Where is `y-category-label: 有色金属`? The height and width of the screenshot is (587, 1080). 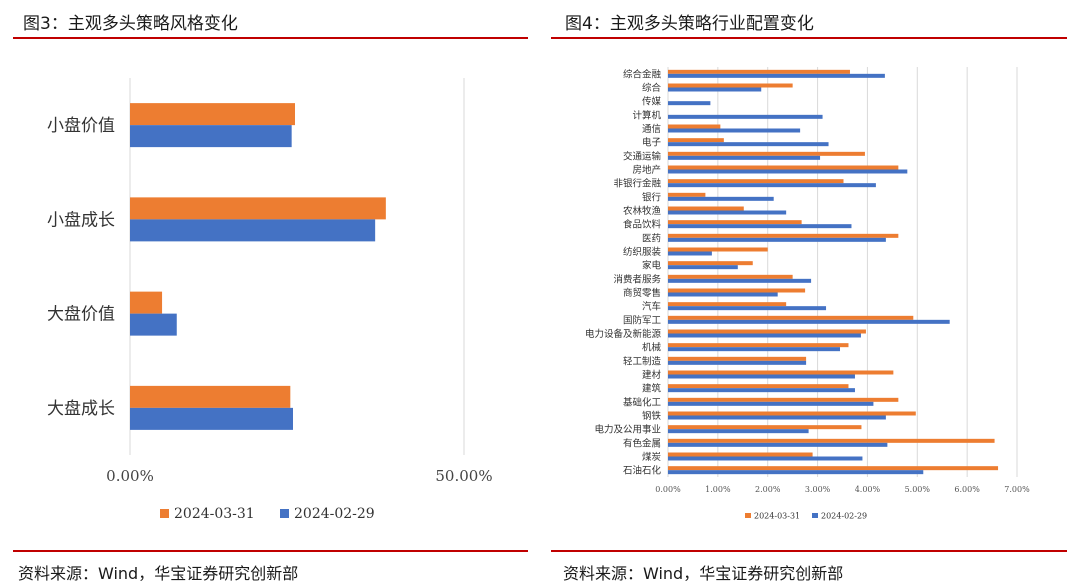 y-category-label: 有色金属 is located at coordinates (642, 443).